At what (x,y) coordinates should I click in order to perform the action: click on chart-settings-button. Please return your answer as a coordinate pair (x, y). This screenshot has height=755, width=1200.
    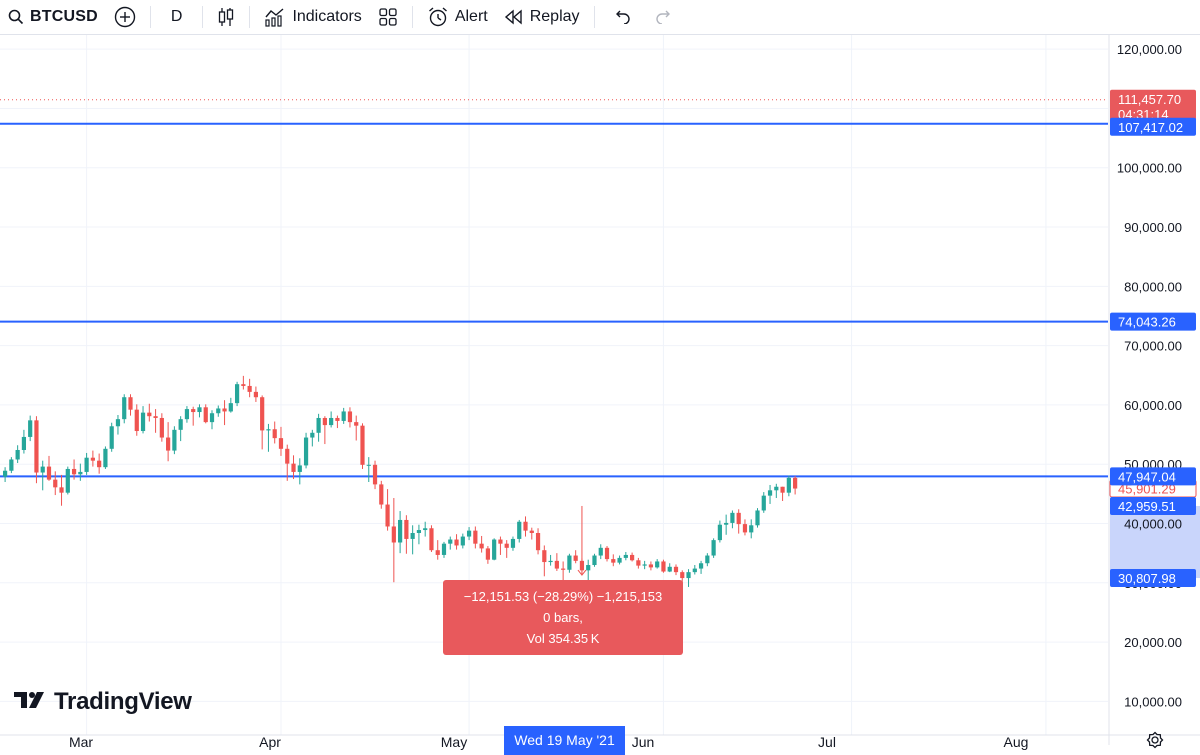
    Looking at the image, I should click on (1155, 742).